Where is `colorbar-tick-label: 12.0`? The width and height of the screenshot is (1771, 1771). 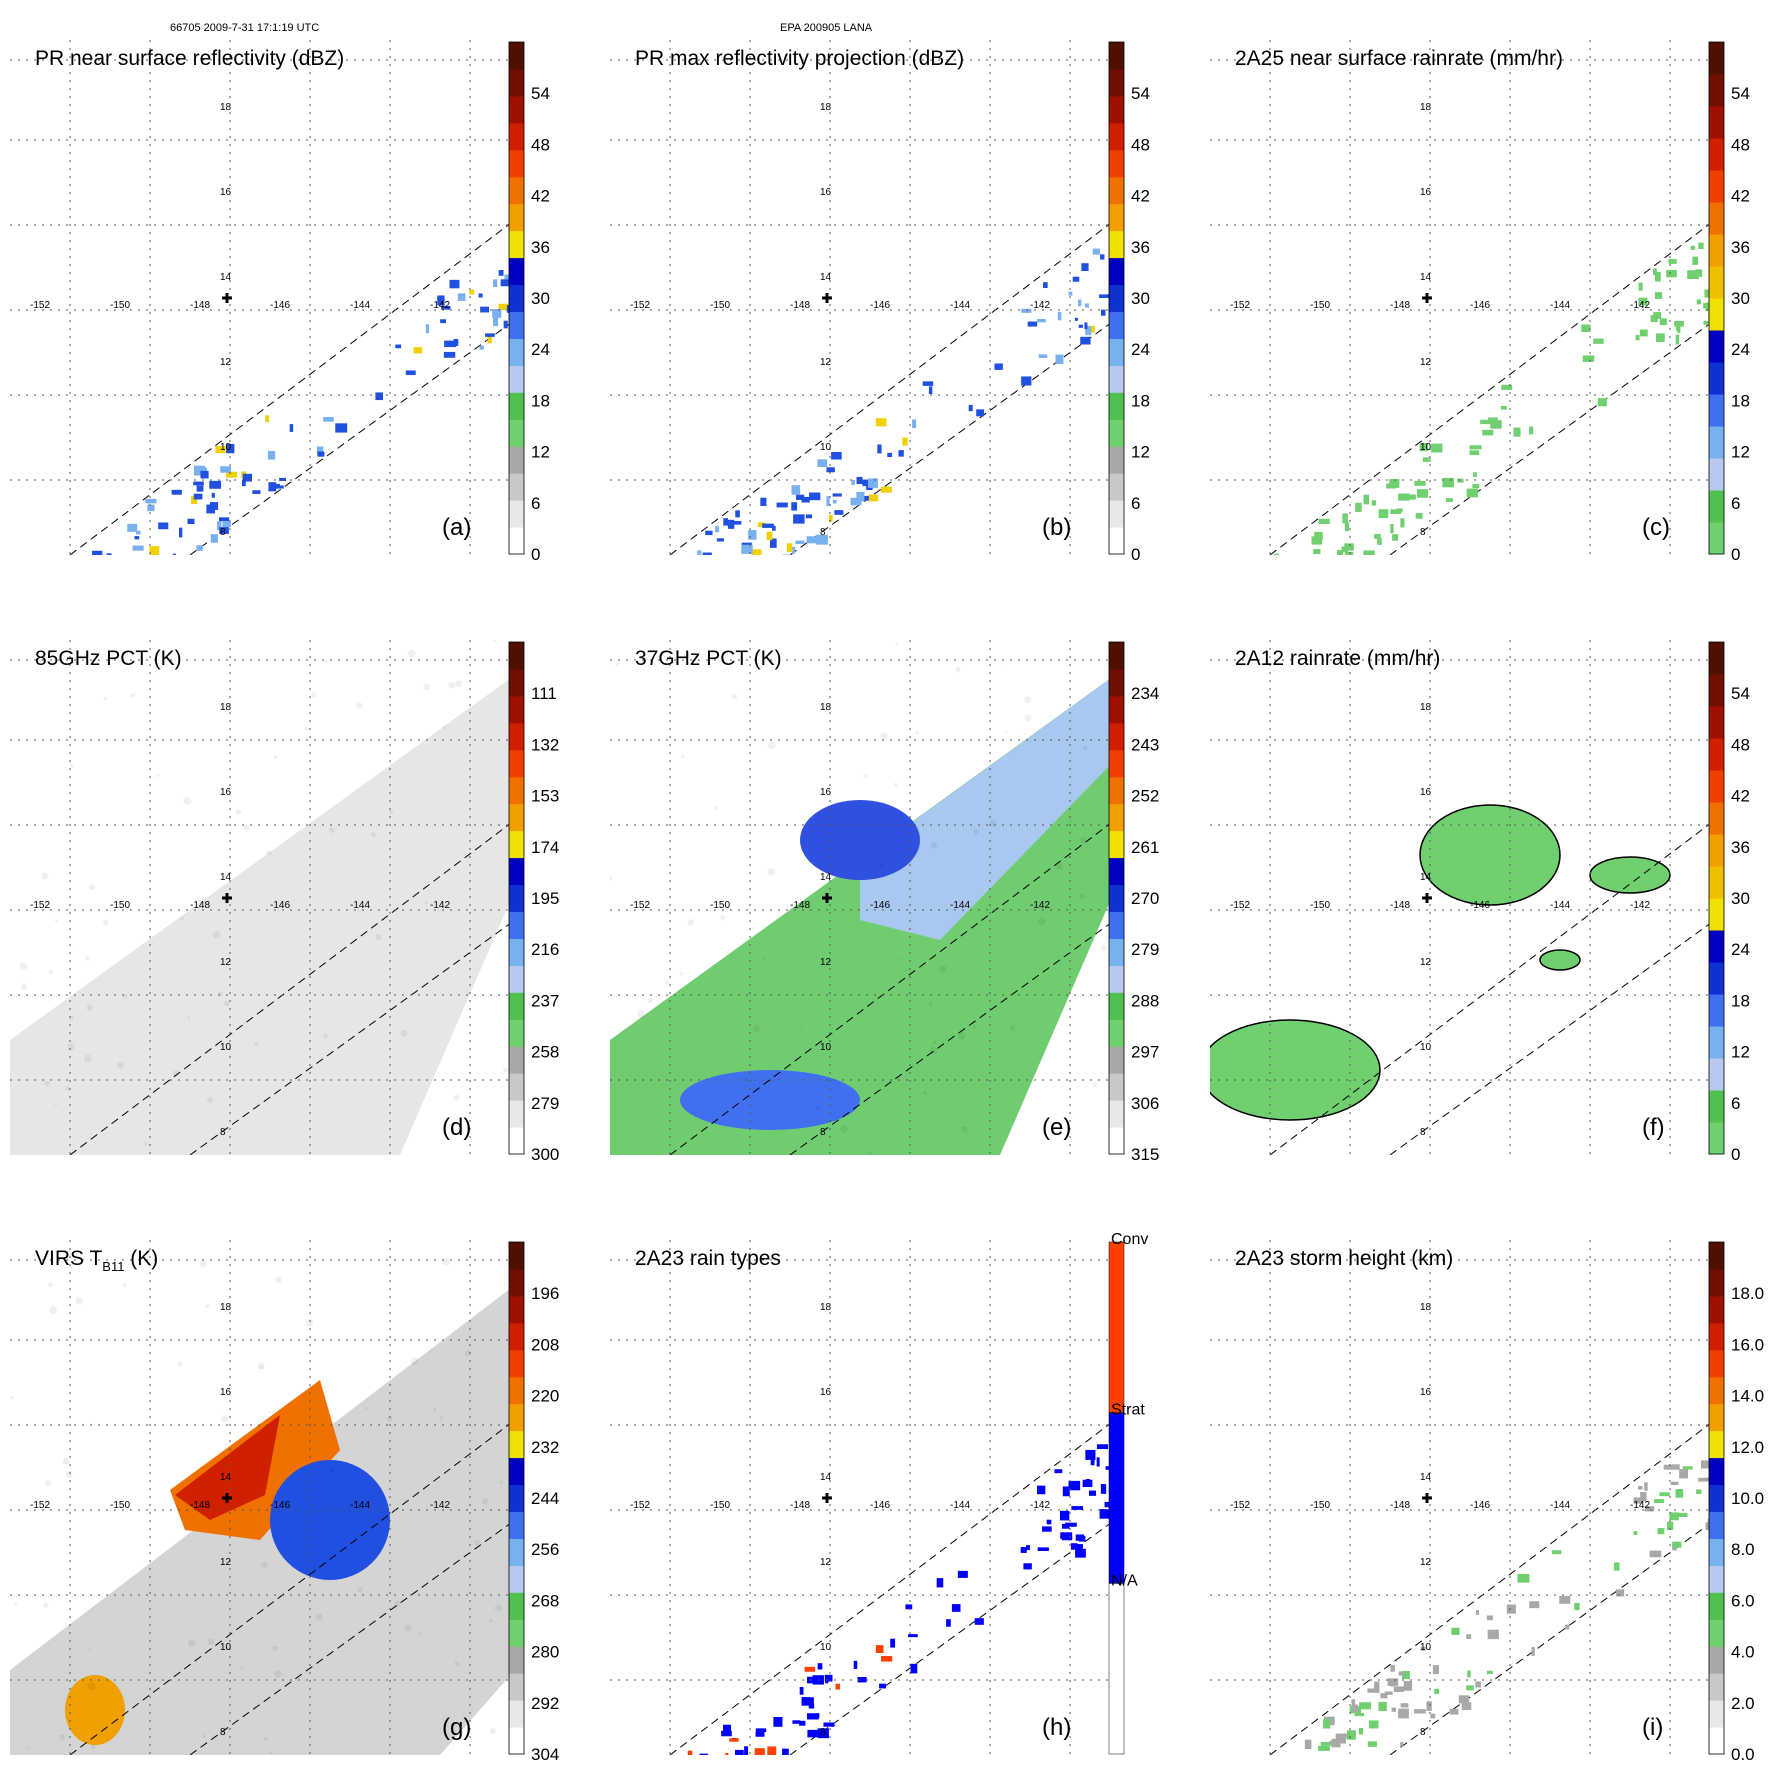
colorbar-tick-label: 12.0 is located at coordinates (1747, 1447).